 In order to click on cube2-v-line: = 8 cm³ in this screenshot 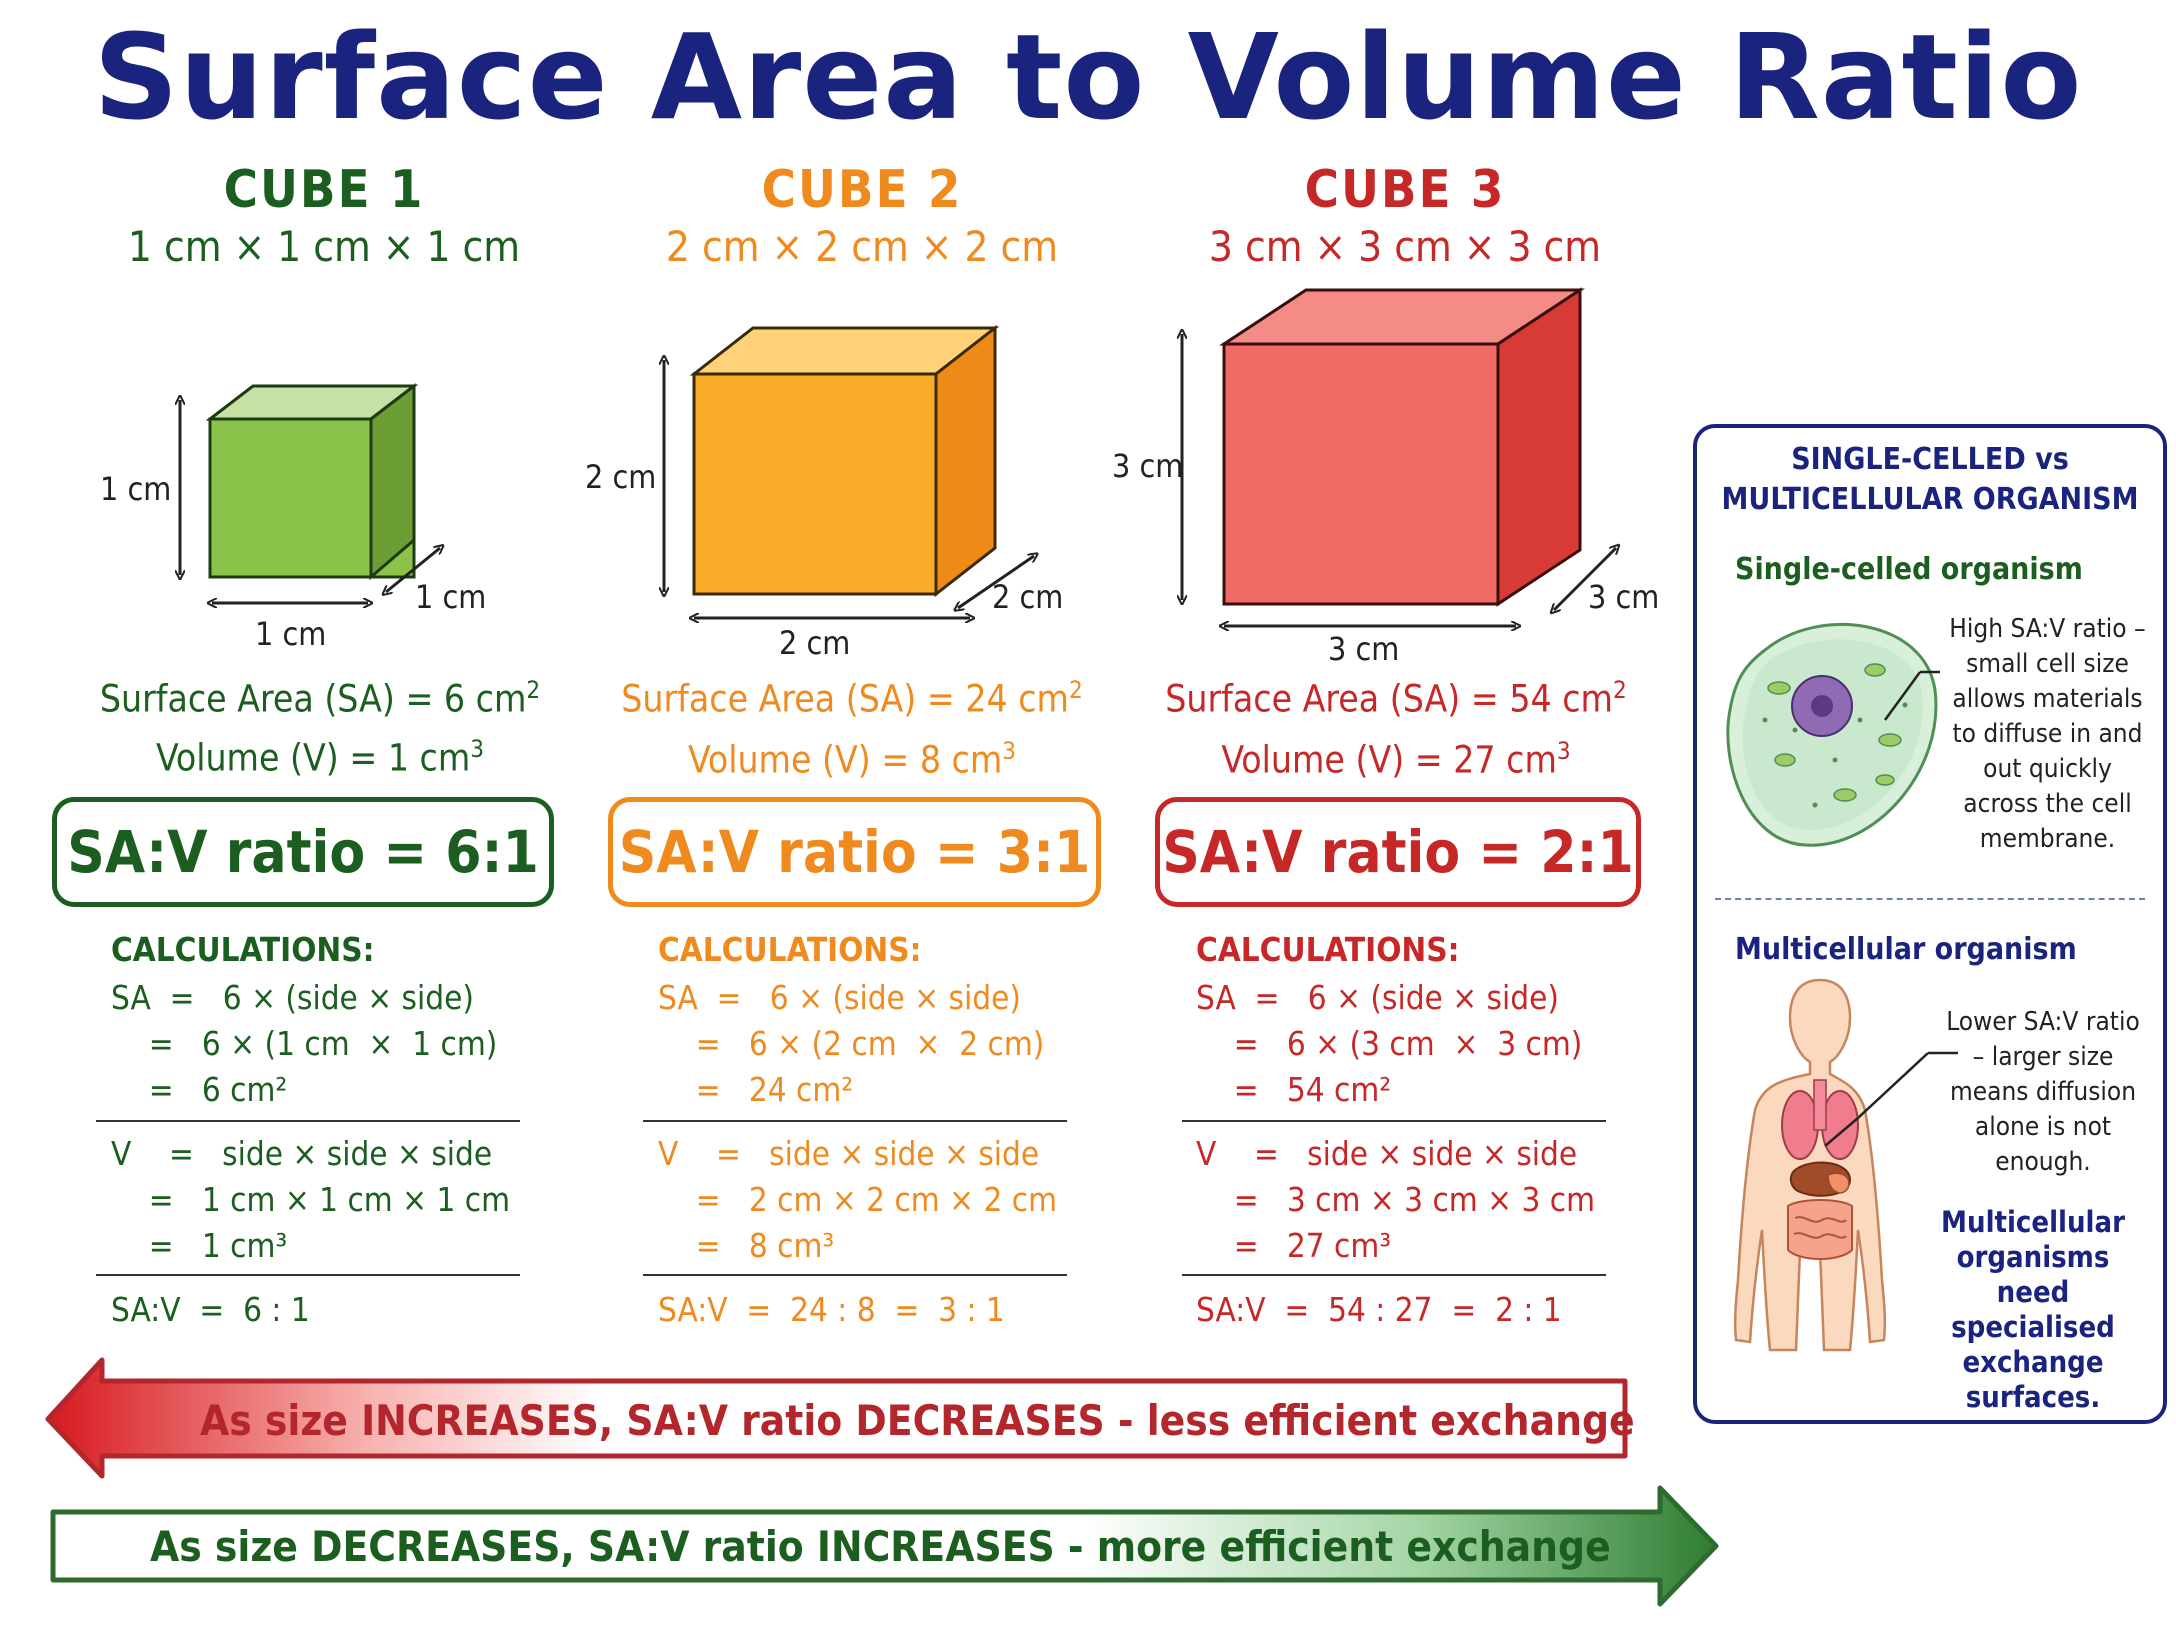, I will do `click(746, 1245)`.